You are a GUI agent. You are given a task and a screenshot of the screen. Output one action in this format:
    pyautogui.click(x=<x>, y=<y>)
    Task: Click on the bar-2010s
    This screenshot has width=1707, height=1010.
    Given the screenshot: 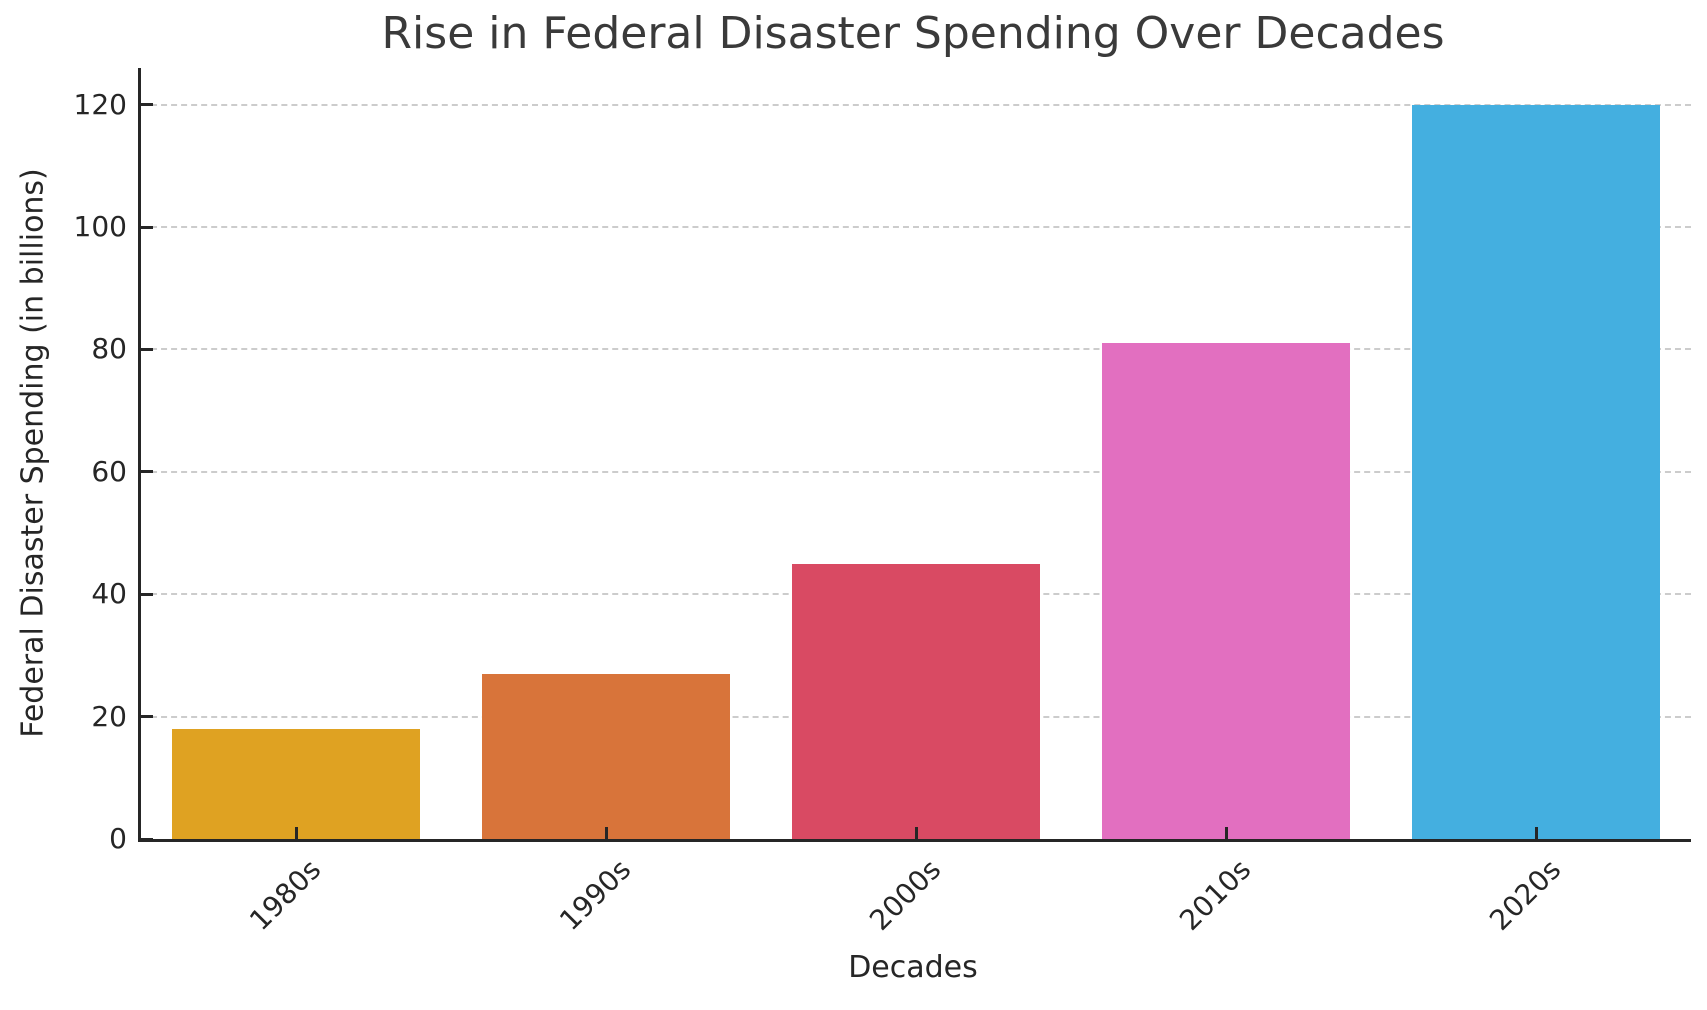 What is the action you would take?
    pyautogui.click(x=1226, y=591)
    